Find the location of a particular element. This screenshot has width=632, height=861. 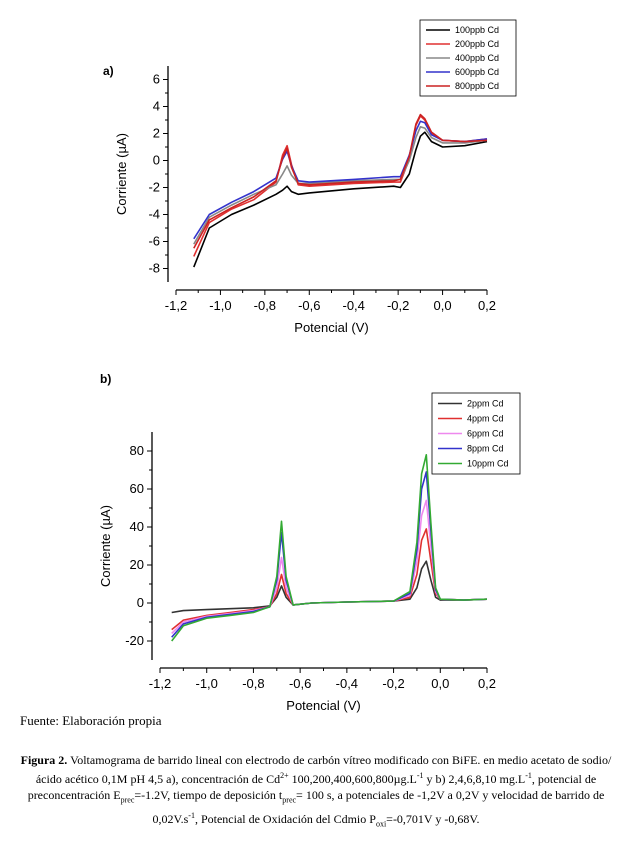

caption-text-2: 100,200,400,600,800µg.L is located at coordinates (352, 779).